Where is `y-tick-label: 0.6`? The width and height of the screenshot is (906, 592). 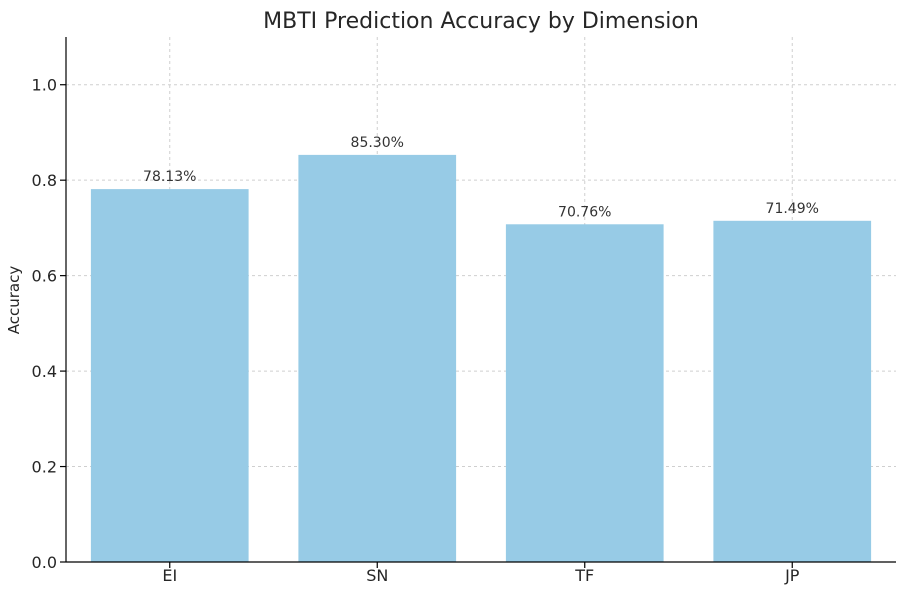
y-tick-label: 0.6 is located at coordinates (44, 276).